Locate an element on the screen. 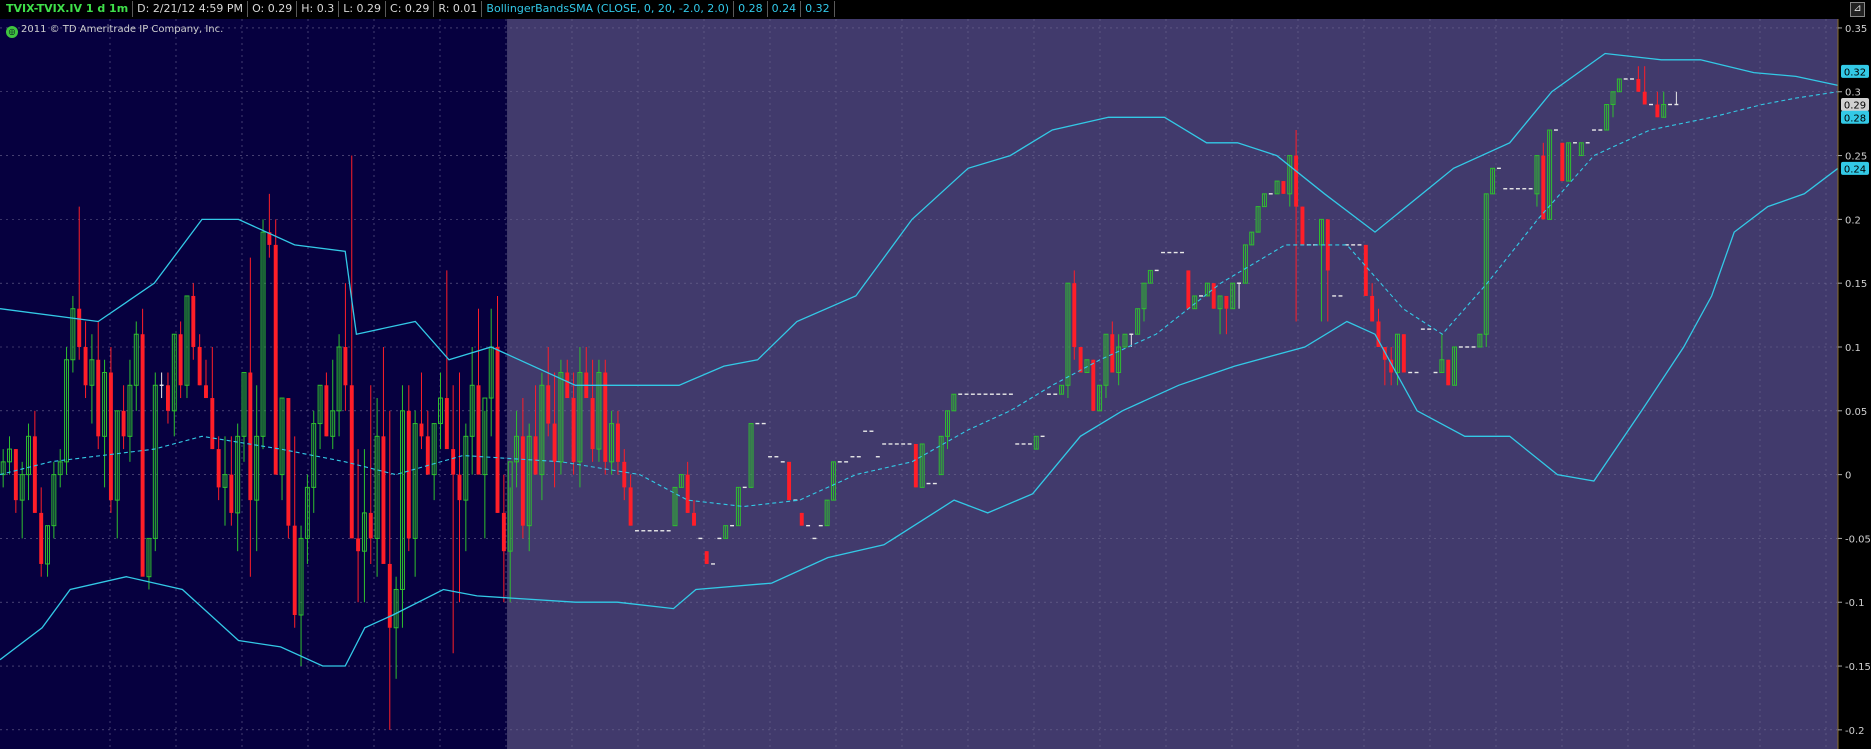 The width and height of the screenshot is (1871, 749). y-tick-label: 0.35 is located at coordinates (1856, 29).